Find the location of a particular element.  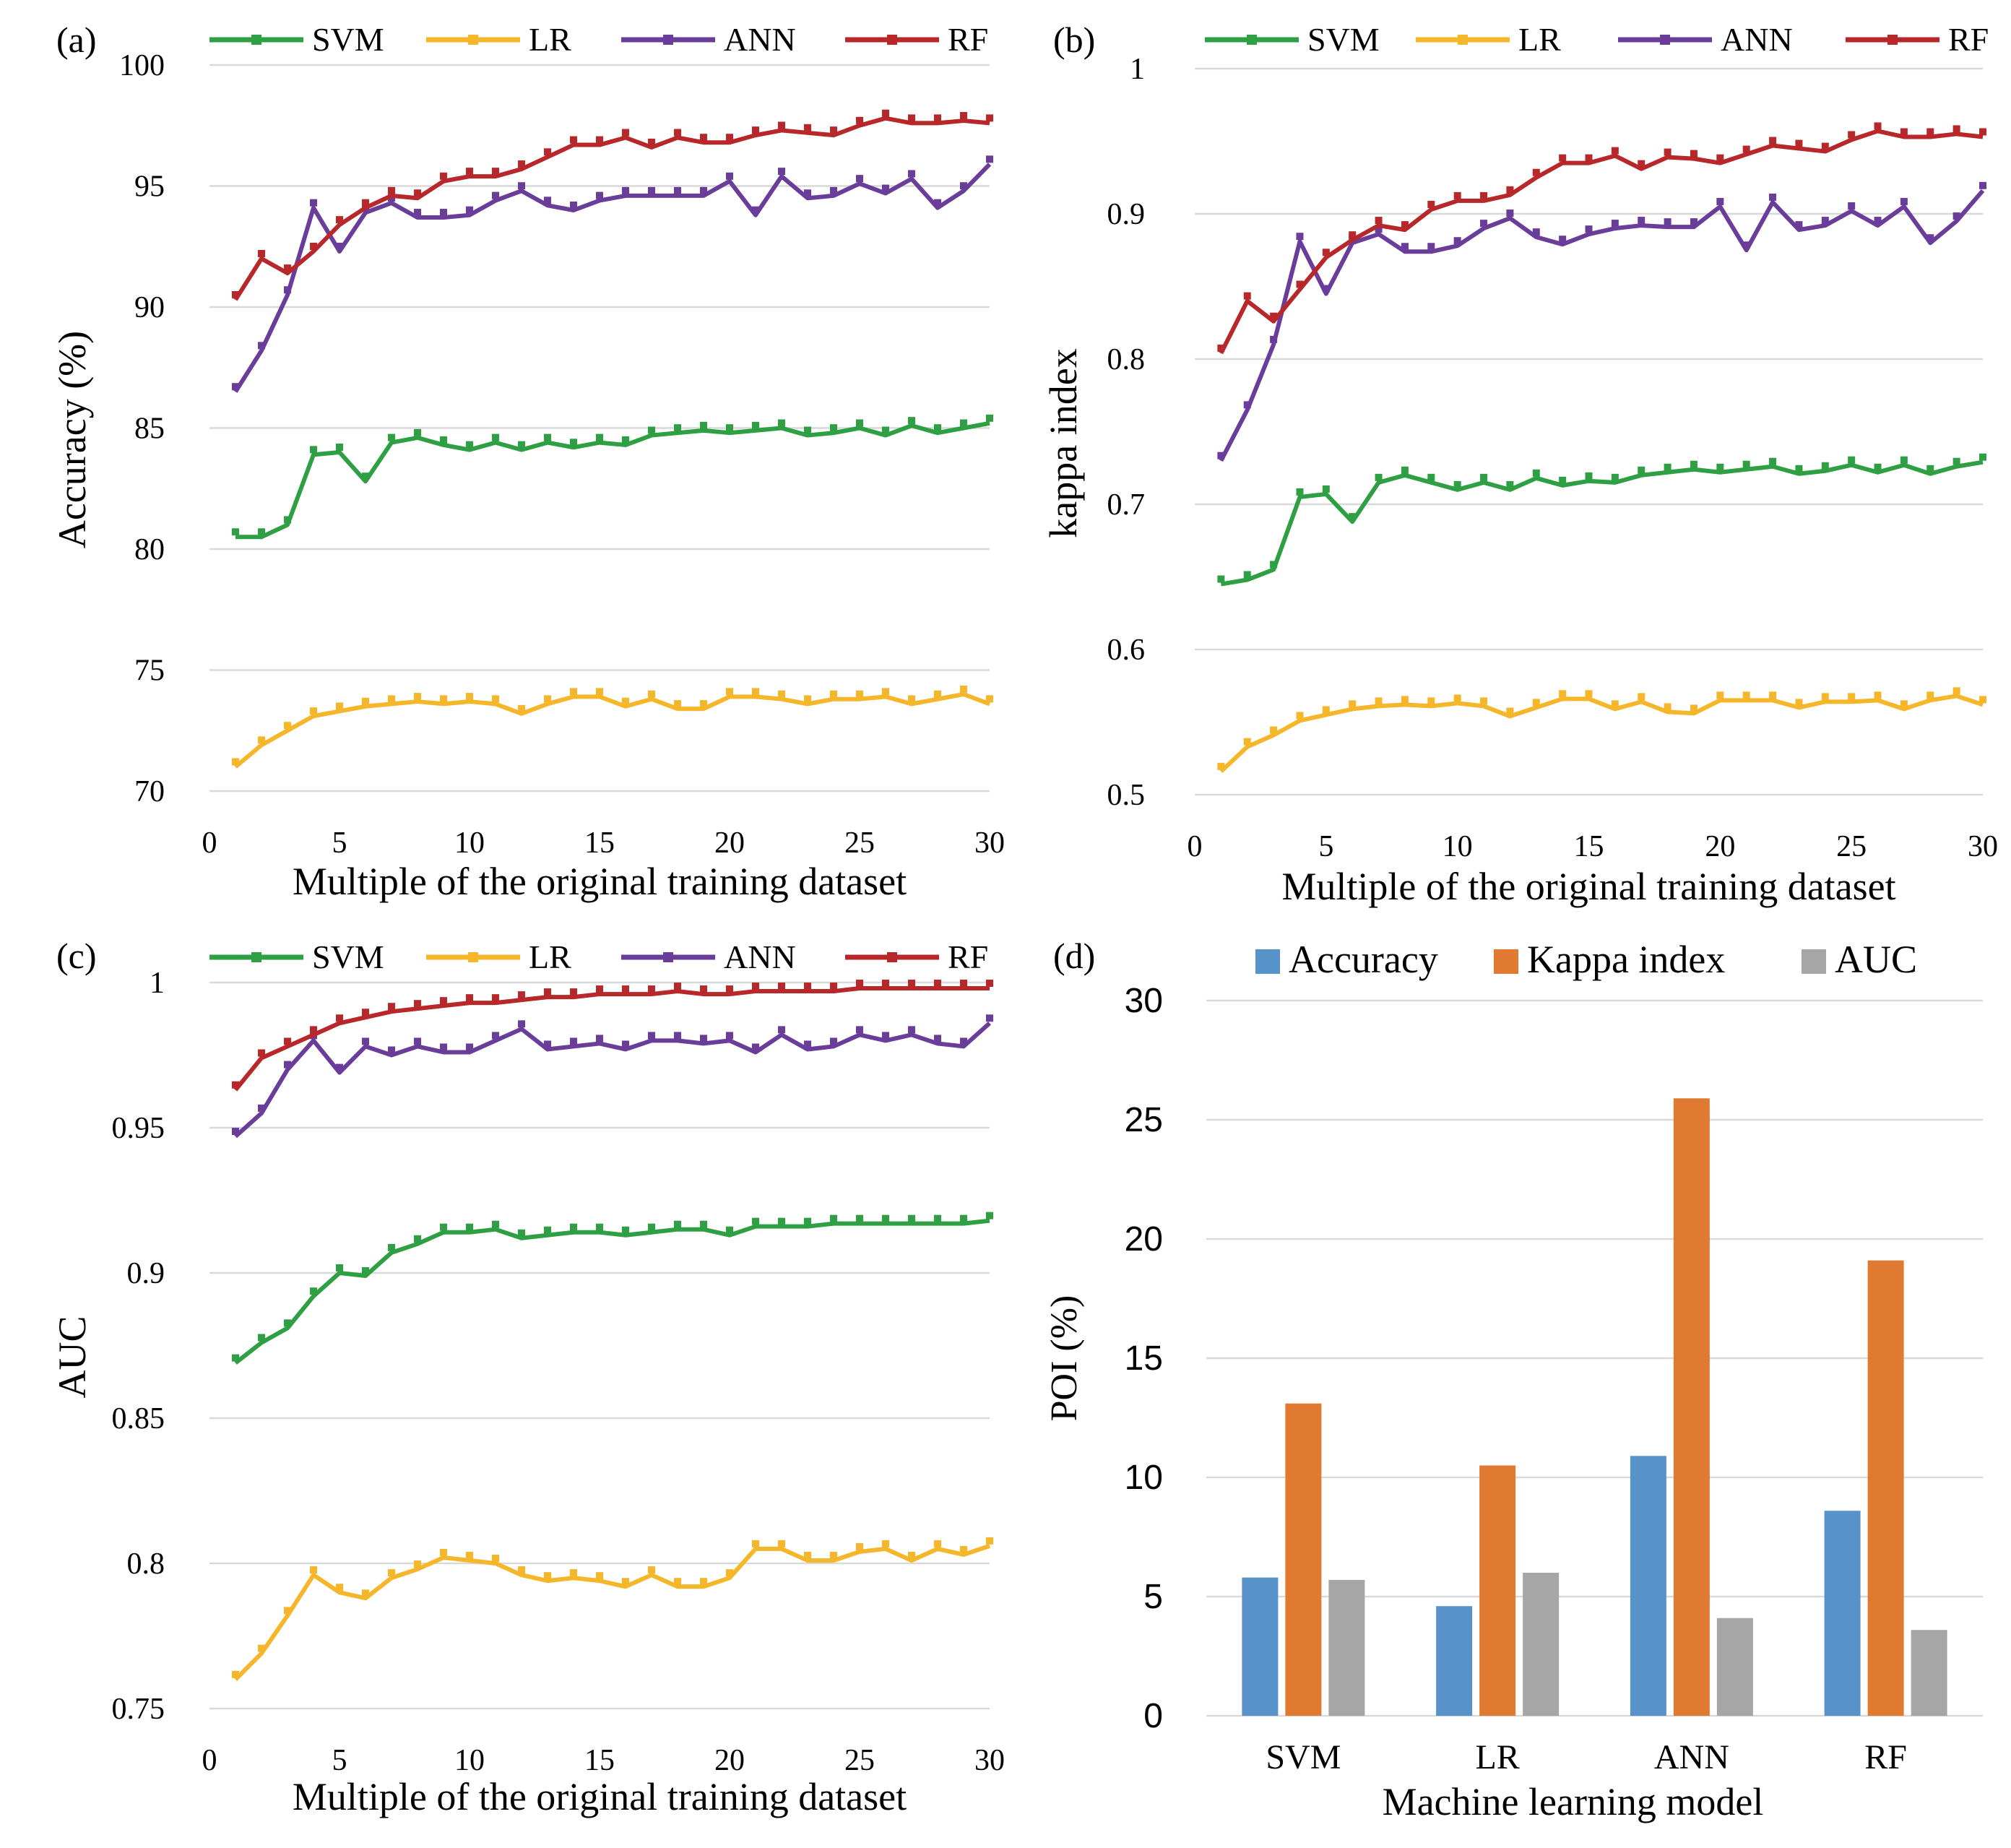

bar-kappa_bar is located at coordinates (1691, 1407).